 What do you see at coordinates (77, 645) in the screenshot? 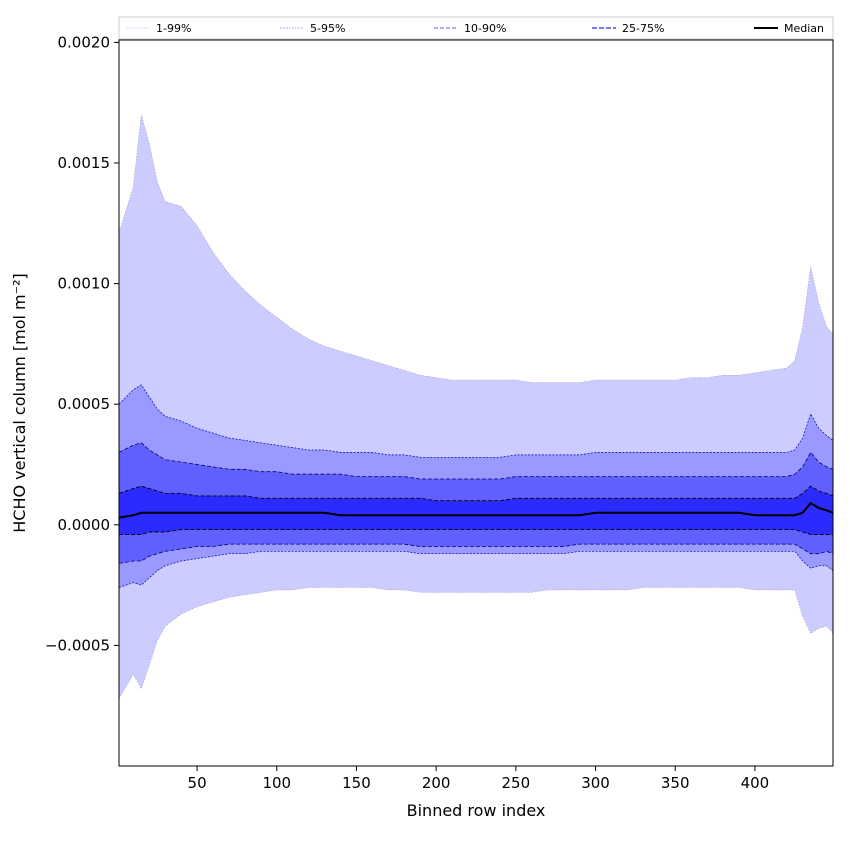
I see `y-tick-label-−0.0005: −0.0005` at bounding box center [77, 645].